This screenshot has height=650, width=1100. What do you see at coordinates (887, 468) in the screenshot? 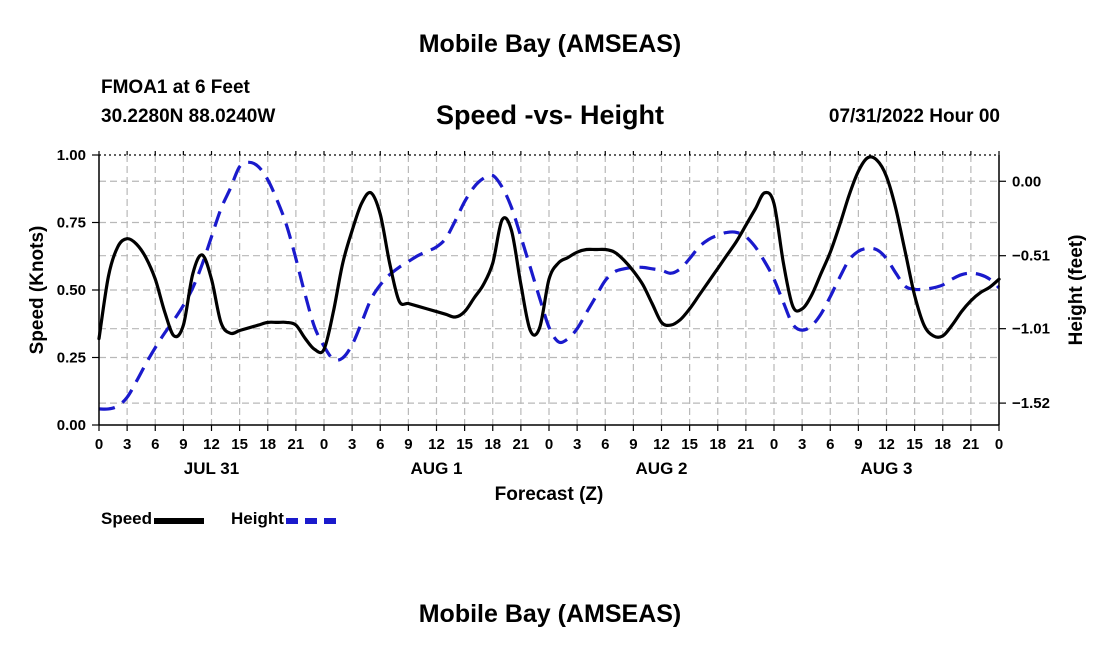
I see `day-label: AUG 3` at bounding box center [887, 468].